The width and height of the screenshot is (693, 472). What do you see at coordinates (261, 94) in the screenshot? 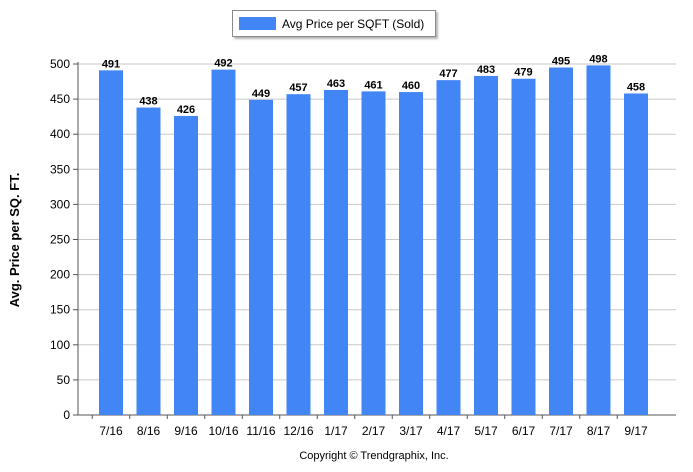
I see `bar-value-label: 449` at bounding box center [261, 94].